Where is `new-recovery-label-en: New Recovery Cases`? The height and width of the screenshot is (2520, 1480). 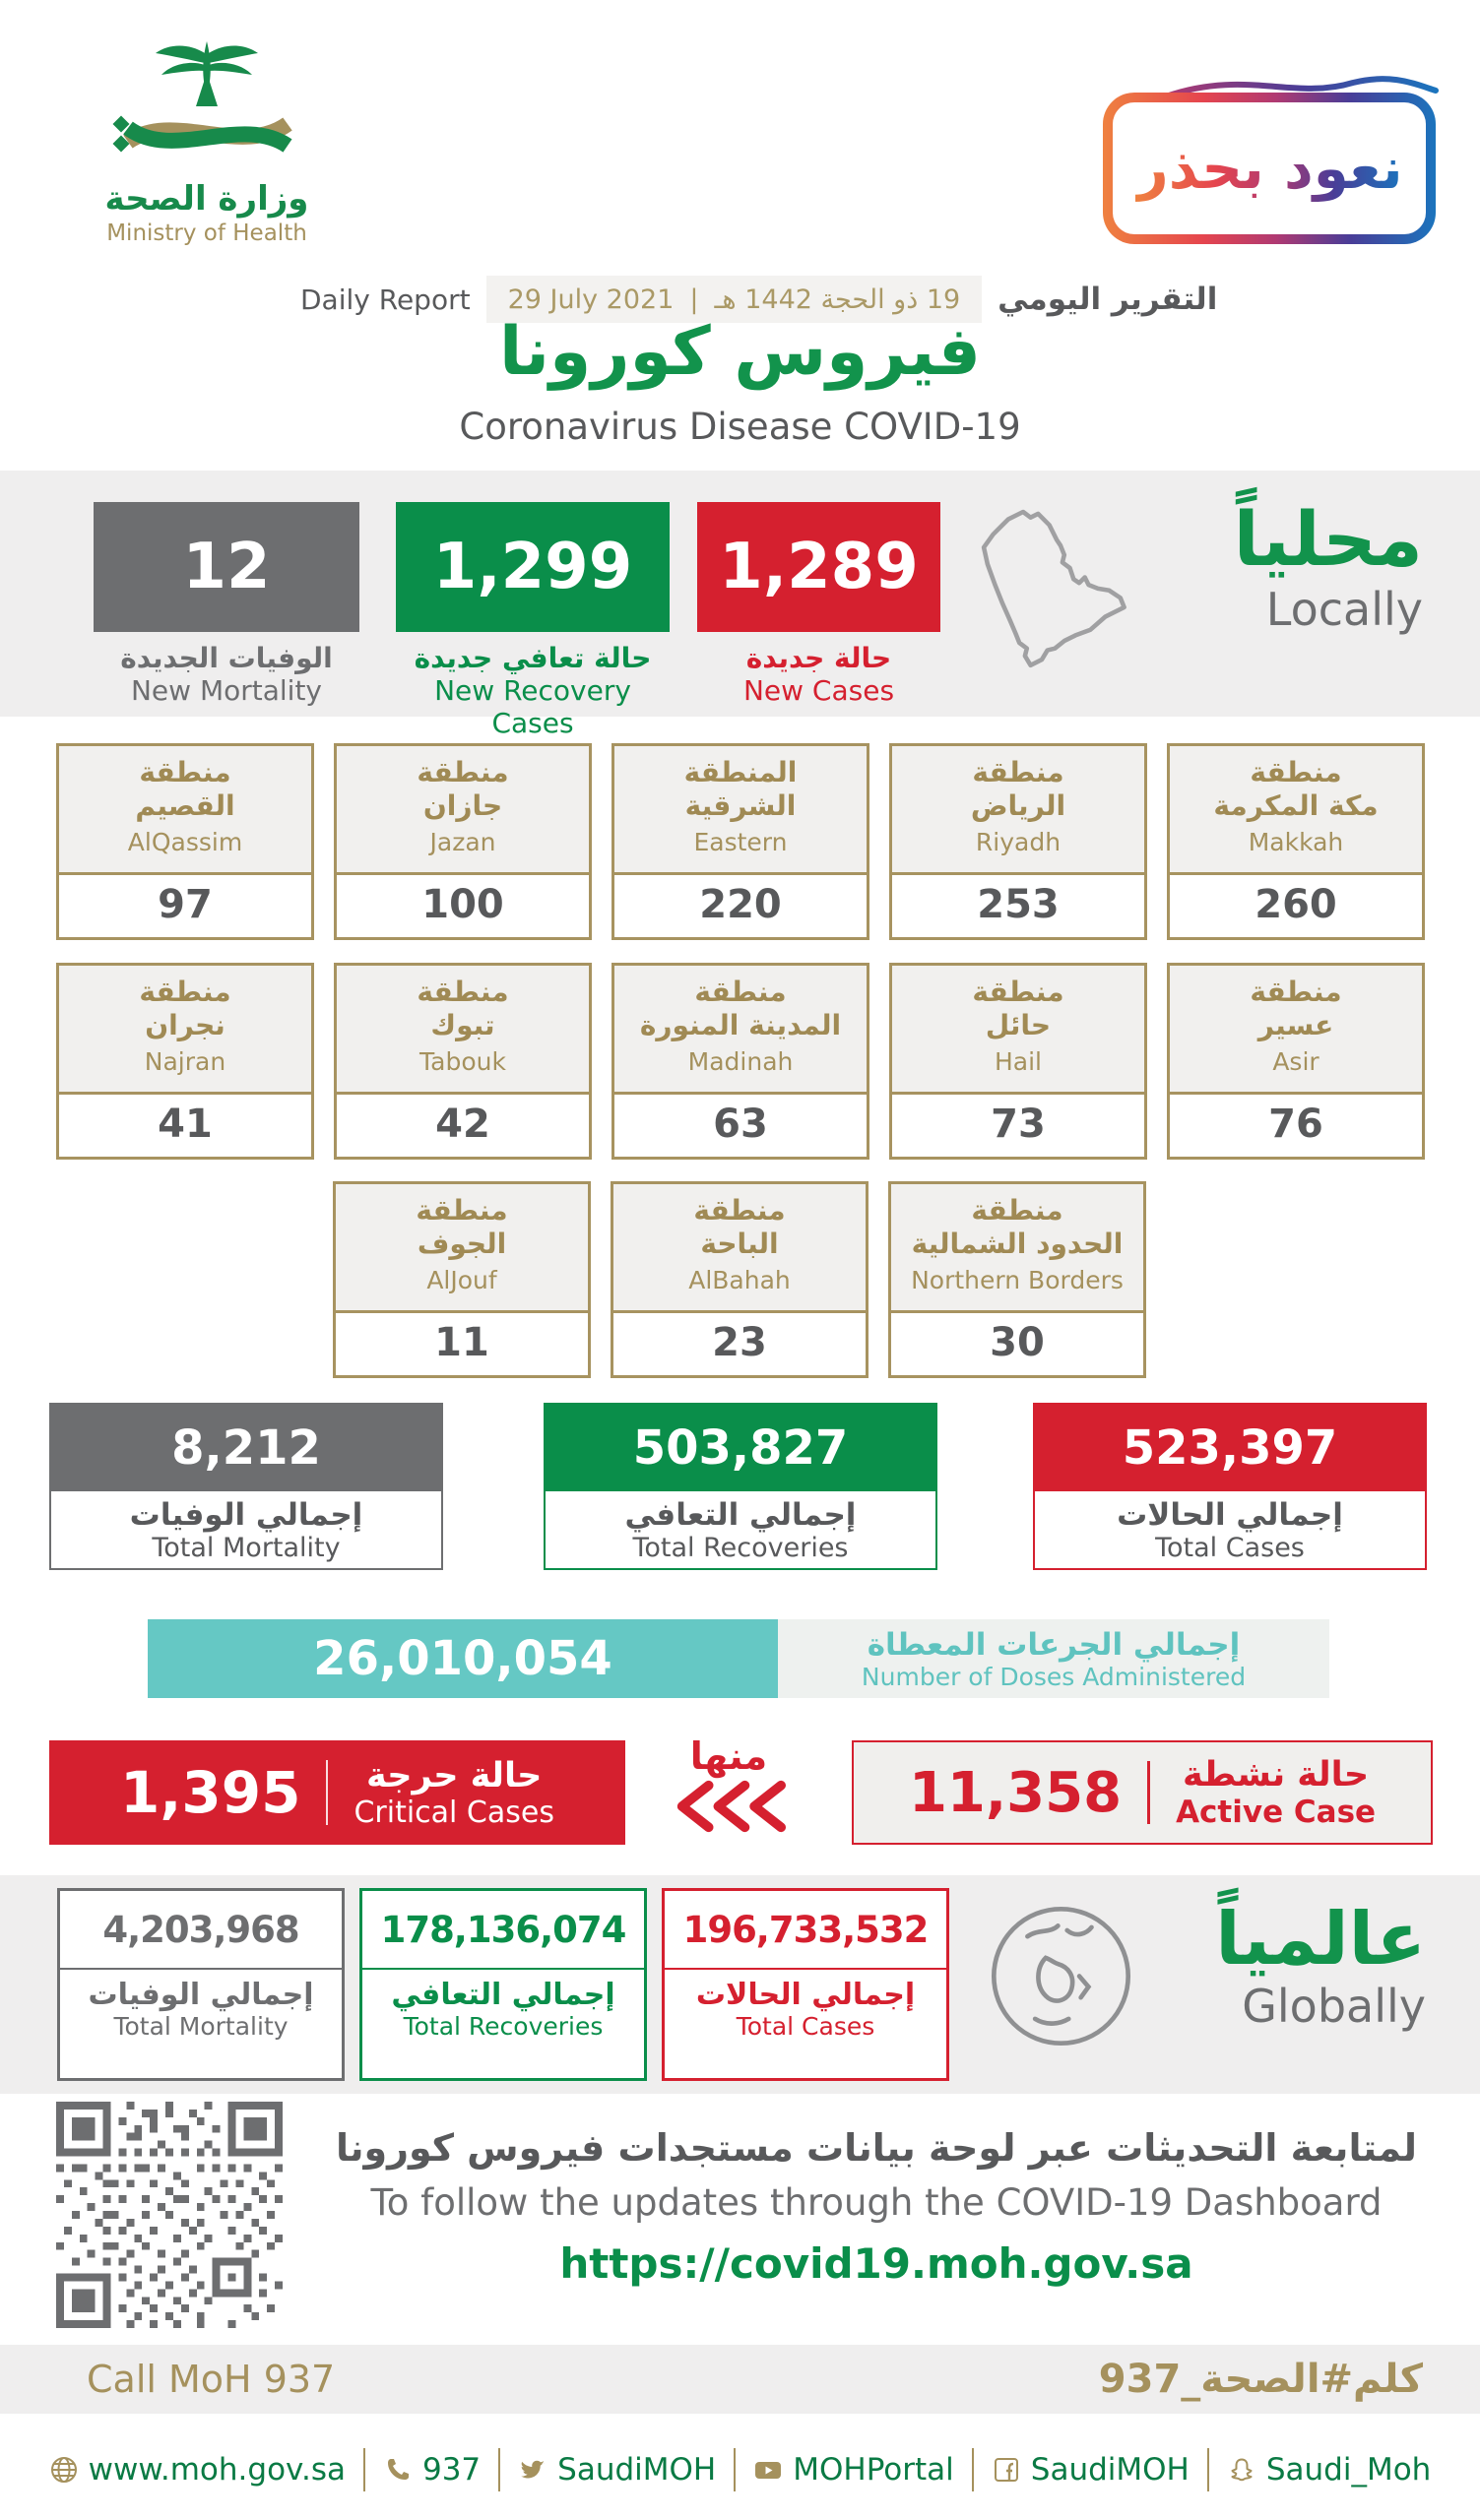 new-recovery-label-en: New Recovery Cases is located at coordinates (532, 706).